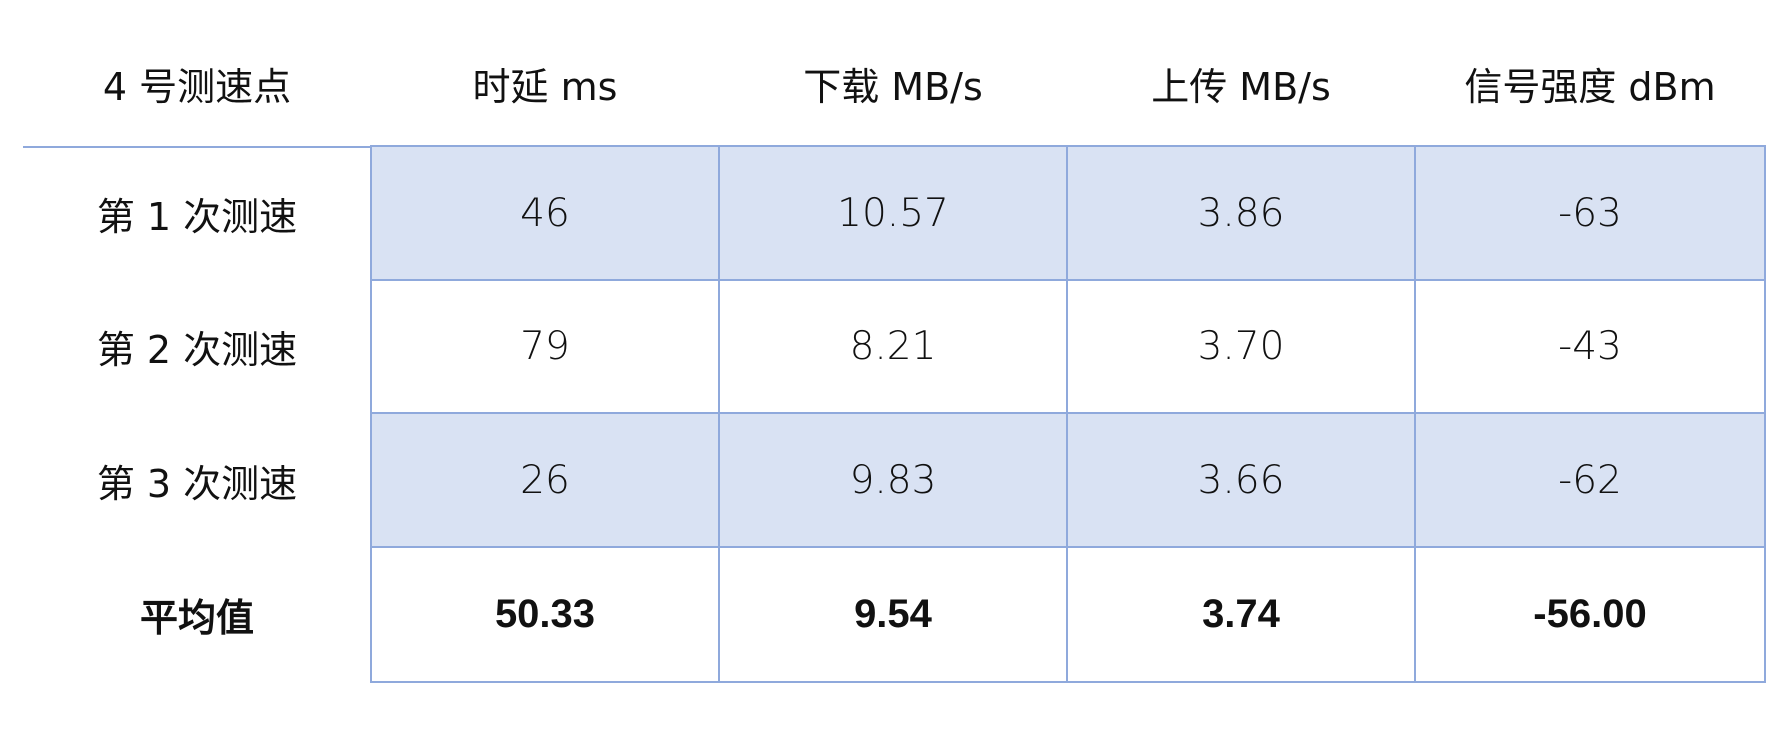 This screenshot has width=1786, height=732. I want to click on average-row-label: 平均值, so click(196, 618).